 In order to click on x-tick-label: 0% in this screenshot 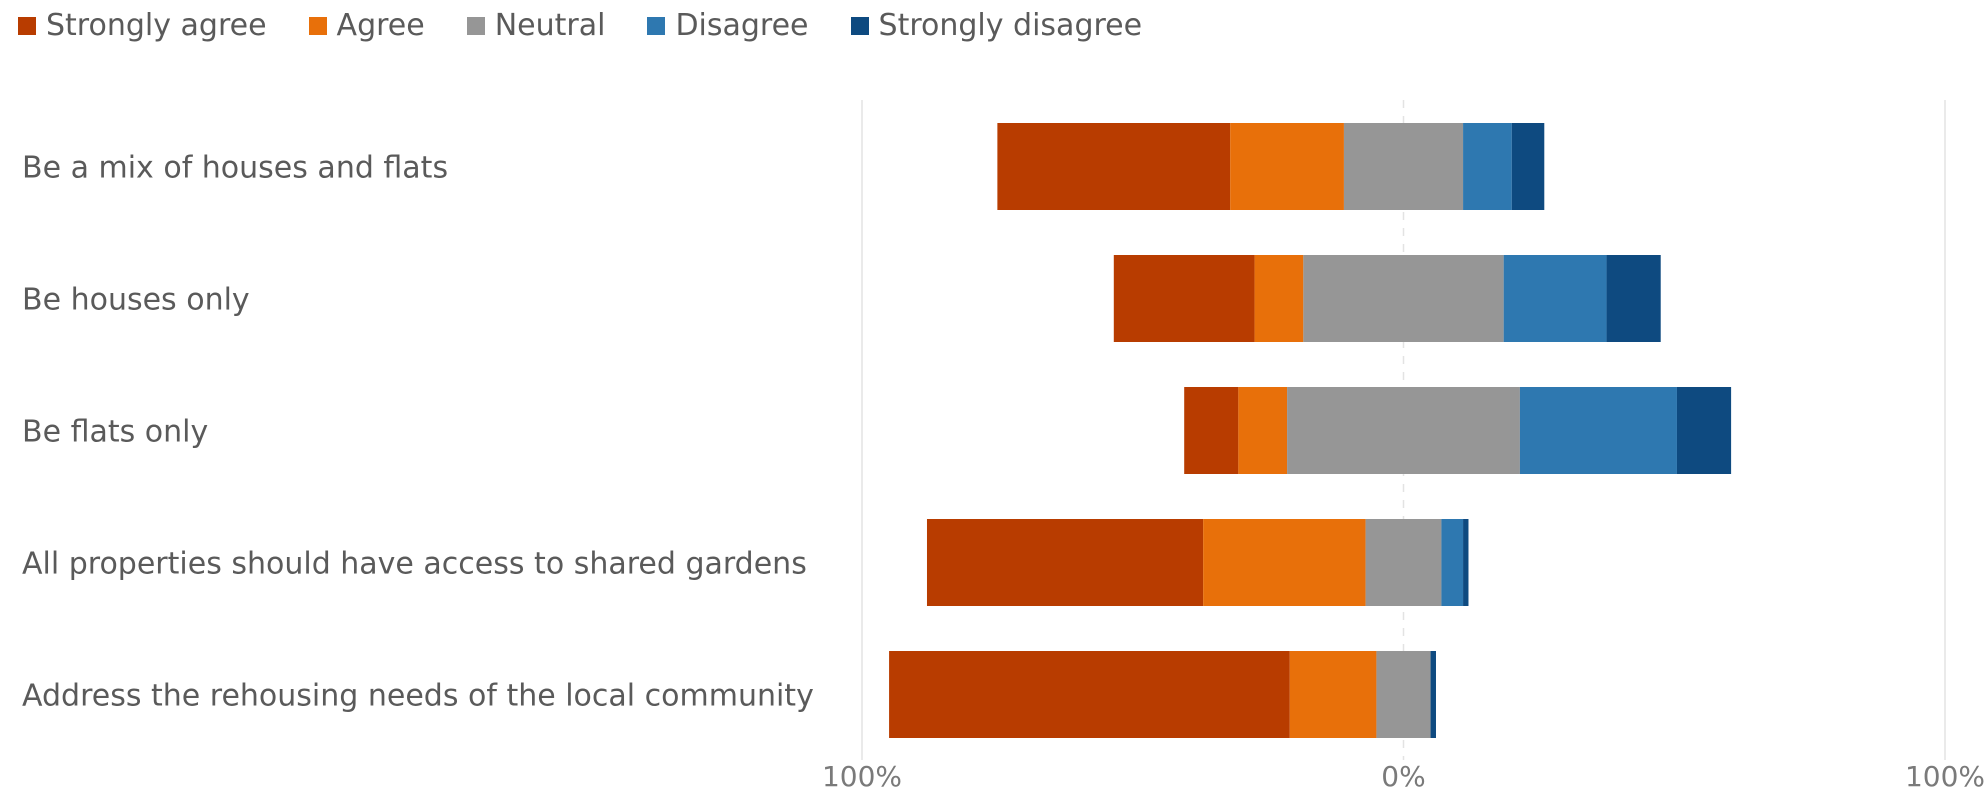, I will do `click(1403, 775)`.